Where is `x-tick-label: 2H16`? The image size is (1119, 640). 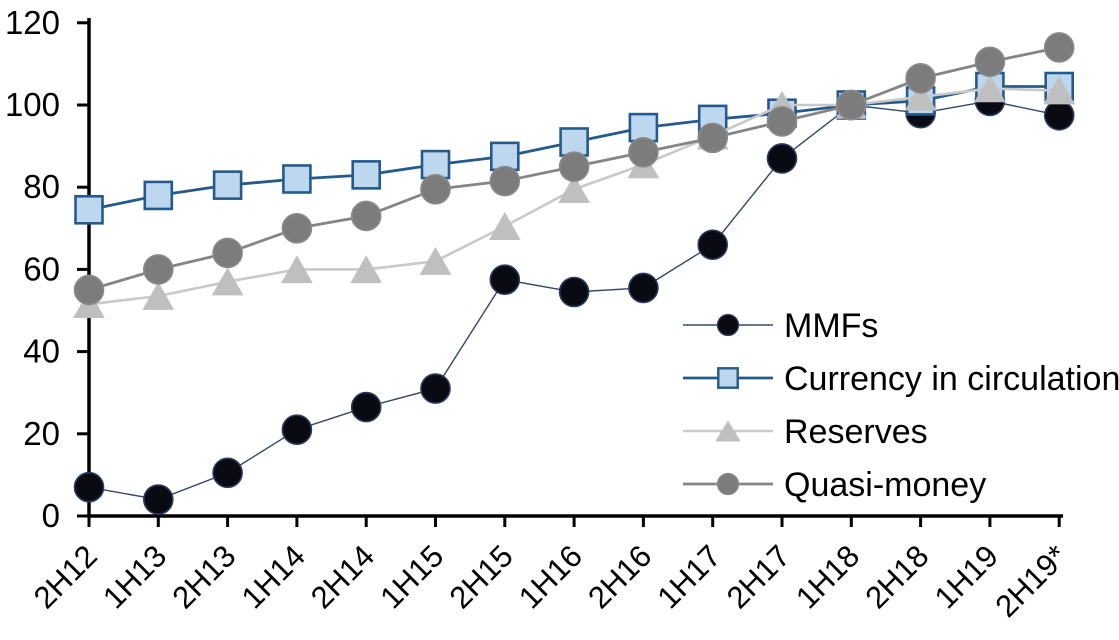
x-tick-label: 2H16 is located at coordinates (619, 576).